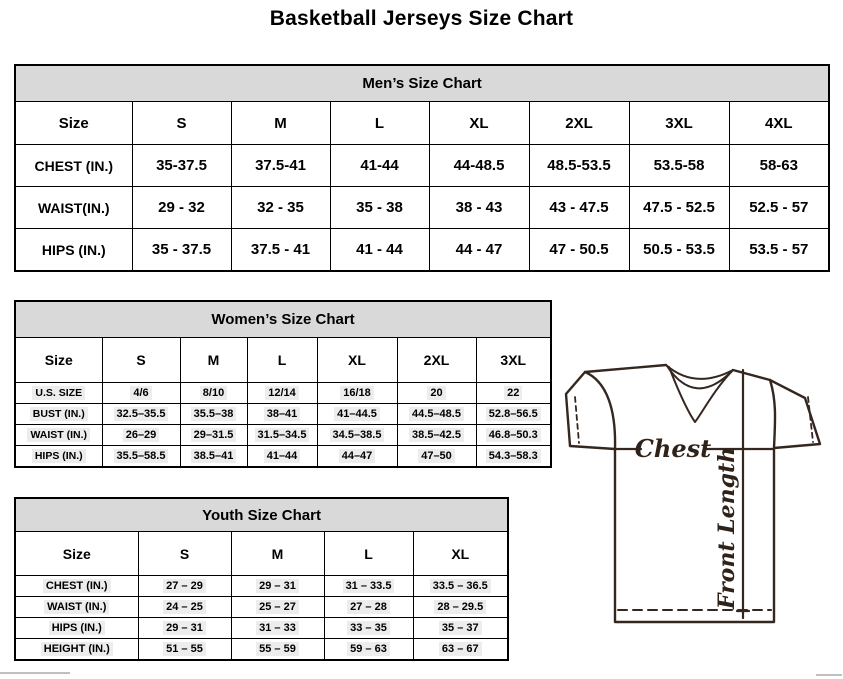  I want to click on size-cell: 34.5–38.5, so click(357, 435).